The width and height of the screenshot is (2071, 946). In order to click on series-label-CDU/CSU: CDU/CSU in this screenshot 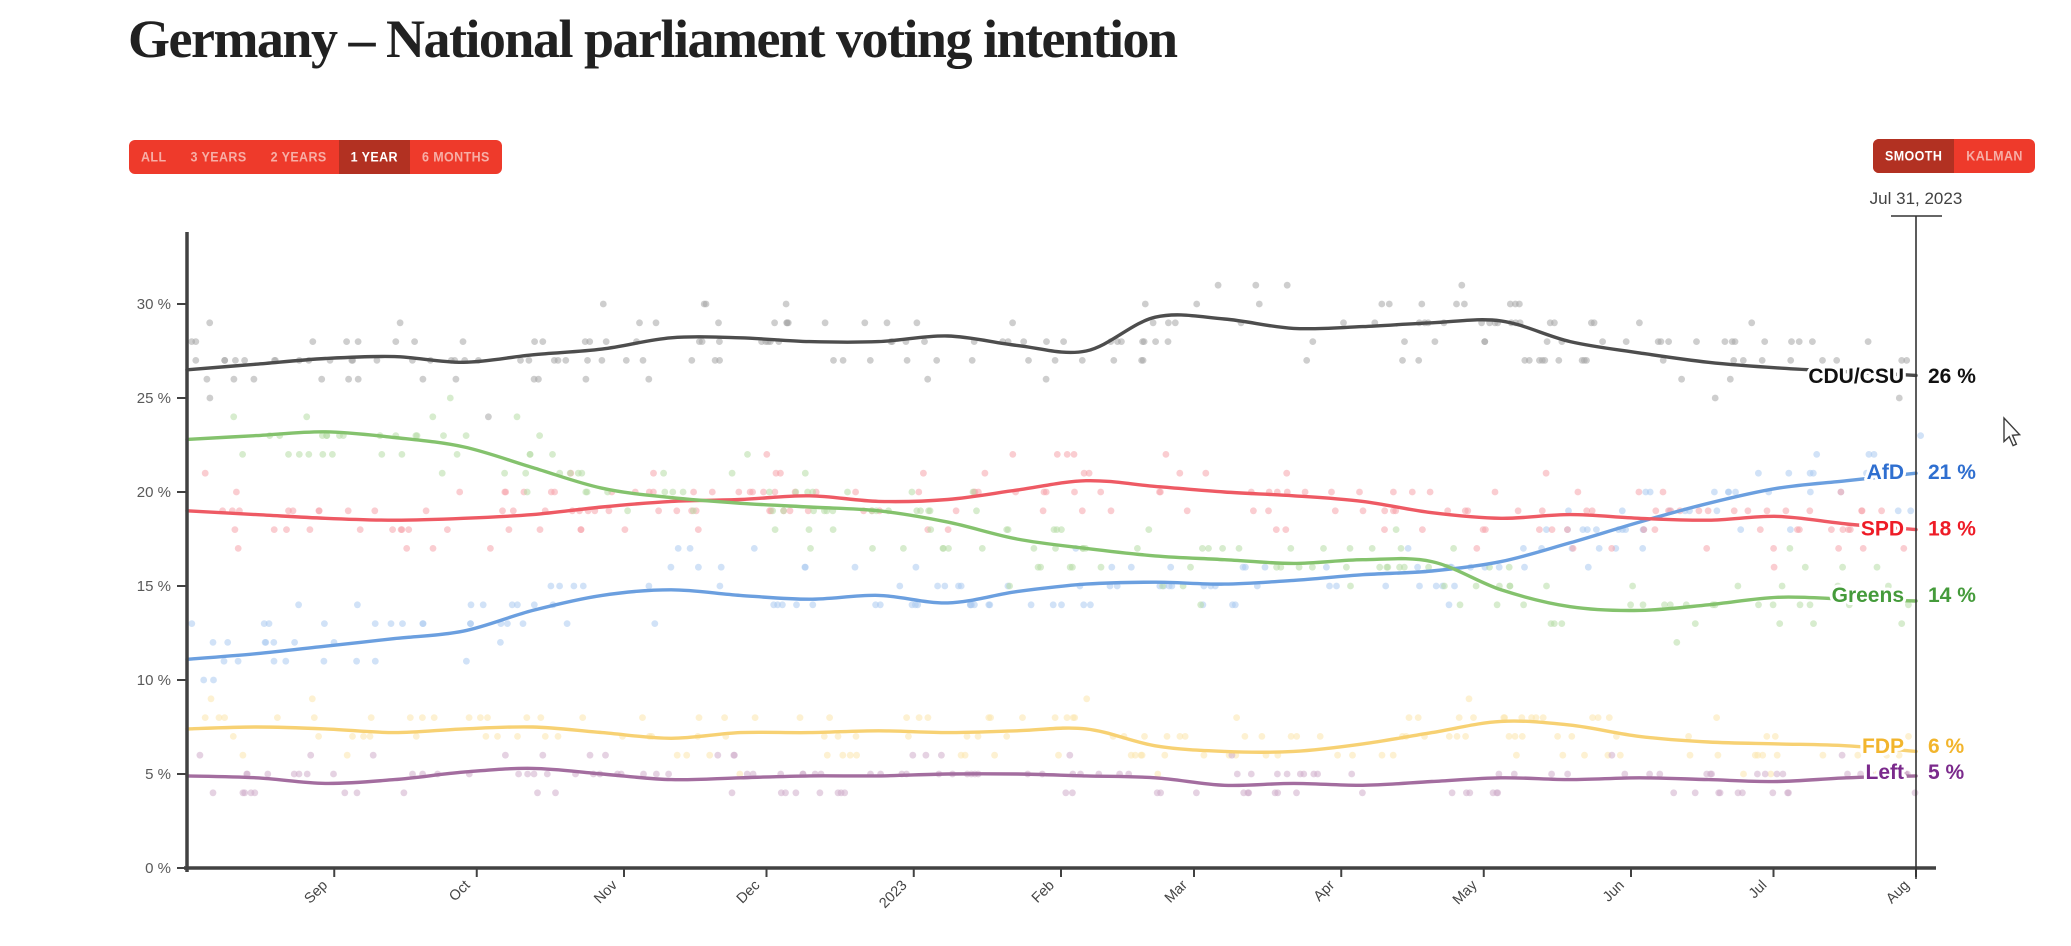, I will do `click(1856, 376)`.